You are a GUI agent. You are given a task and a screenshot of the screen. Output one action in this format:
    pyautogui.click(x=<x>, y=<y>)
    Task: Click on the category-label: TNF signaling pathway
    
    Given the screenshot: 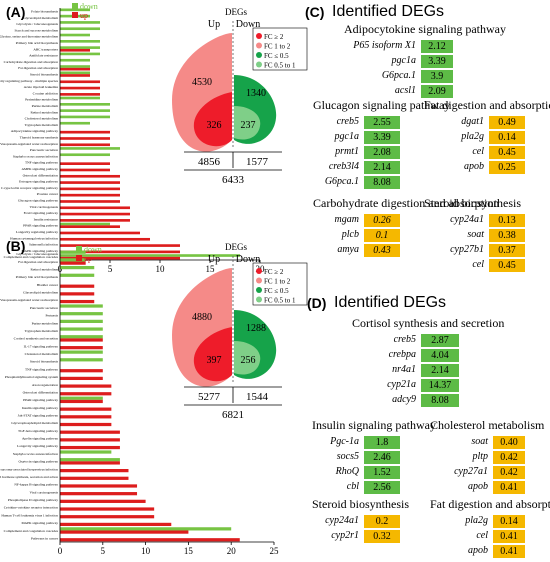 What is the action you would take?
    pyautogui.click(x=41, y=369)
    